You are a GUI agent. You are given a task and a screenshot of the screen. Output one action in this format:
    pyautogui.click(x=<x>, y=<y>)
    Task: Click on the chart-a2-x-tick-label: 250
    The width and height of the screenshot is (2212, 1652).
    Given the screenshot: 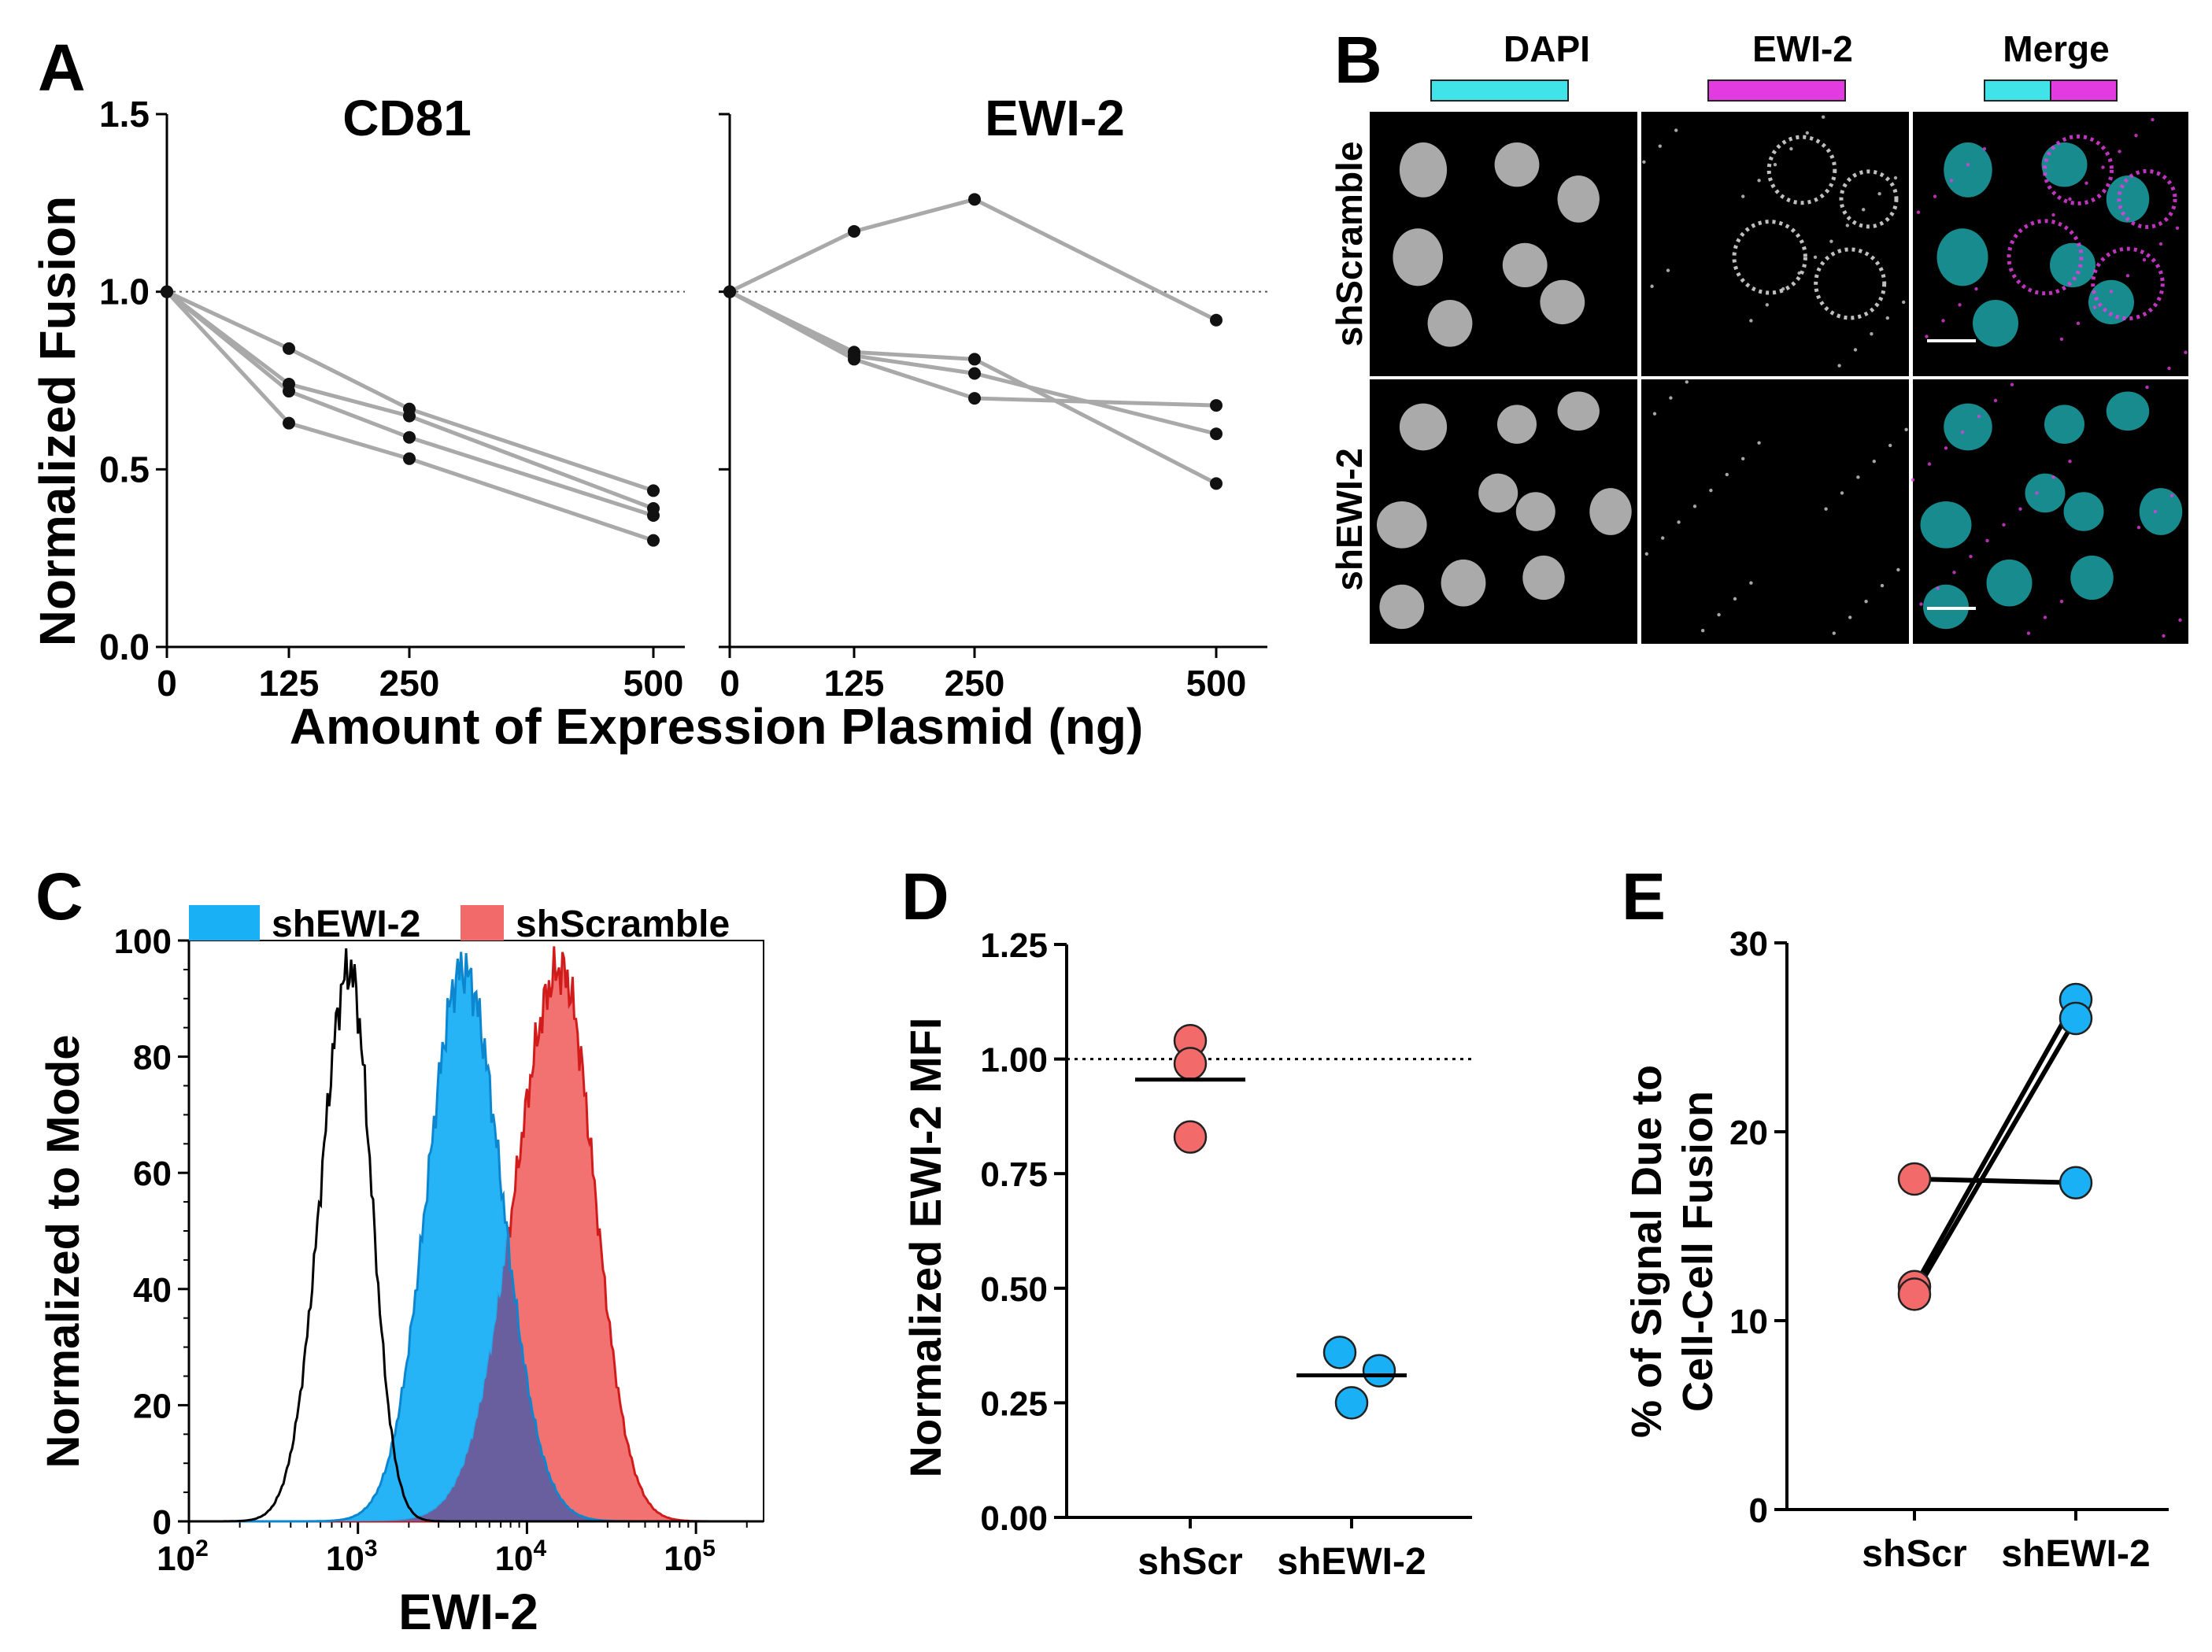 What is the action you would take?
    pyautogui.click(x=975, y=684)
    